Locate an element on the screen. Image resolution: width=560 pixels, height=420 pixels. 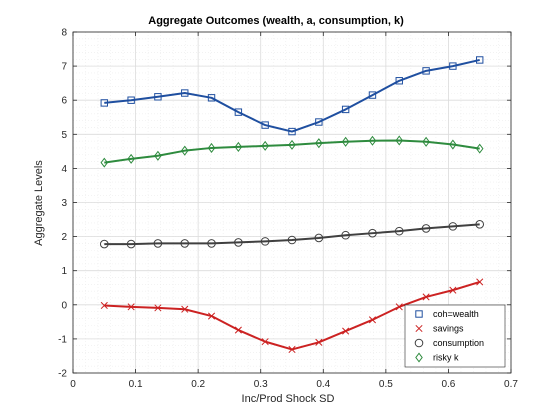
legend-marker-savings-stroke is located at coordinates (419, 328).